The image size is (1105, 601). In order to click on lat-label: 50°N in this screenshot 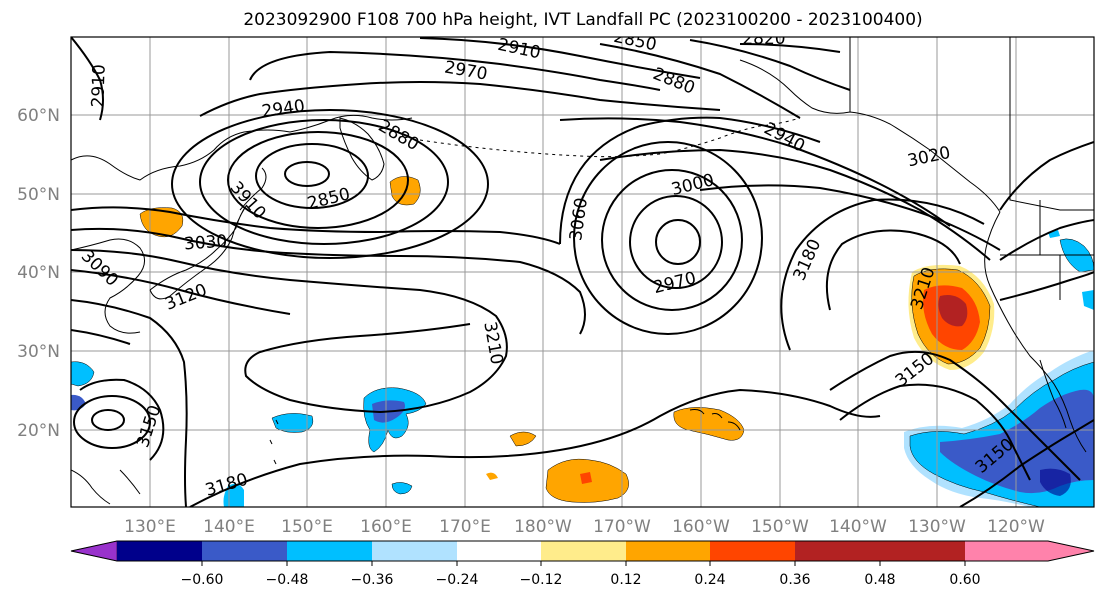, I will do `click(38, 195)`.